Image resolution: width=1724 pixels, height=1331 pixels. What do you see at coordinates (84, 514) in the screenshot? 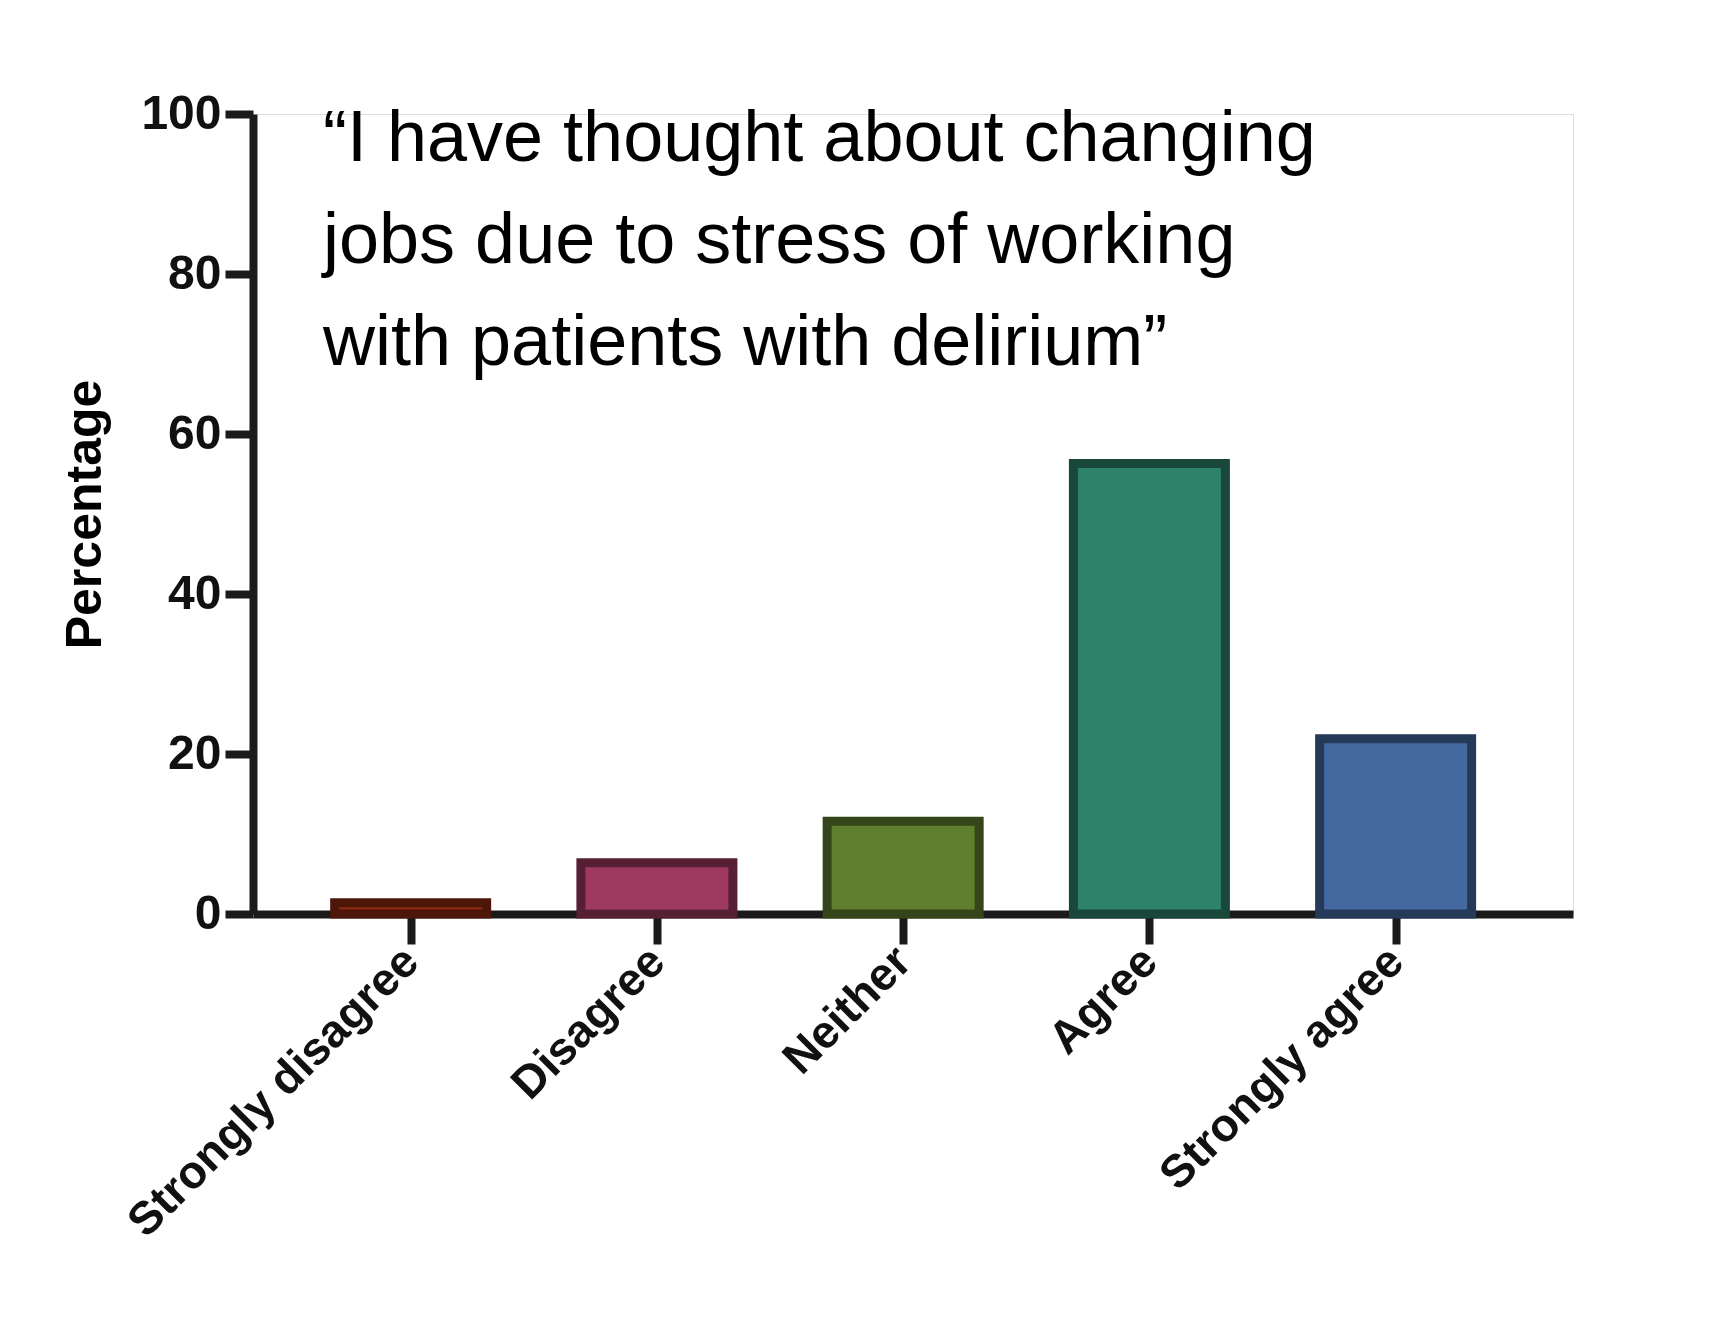
I see `y-axis-title: Percentage` at bounding box center [84, 514].